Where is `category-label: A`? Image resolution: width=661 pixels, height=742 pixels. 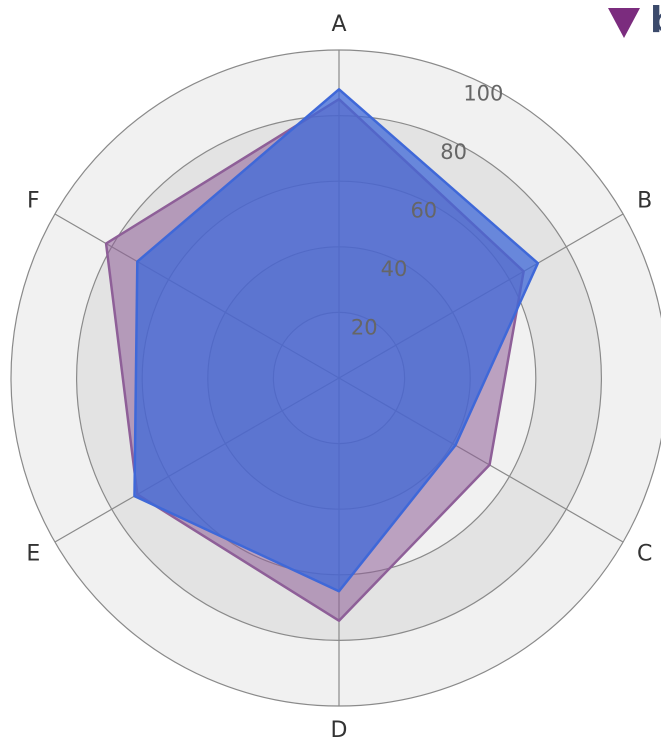 category-label: A is located at coordinates (338, 24).